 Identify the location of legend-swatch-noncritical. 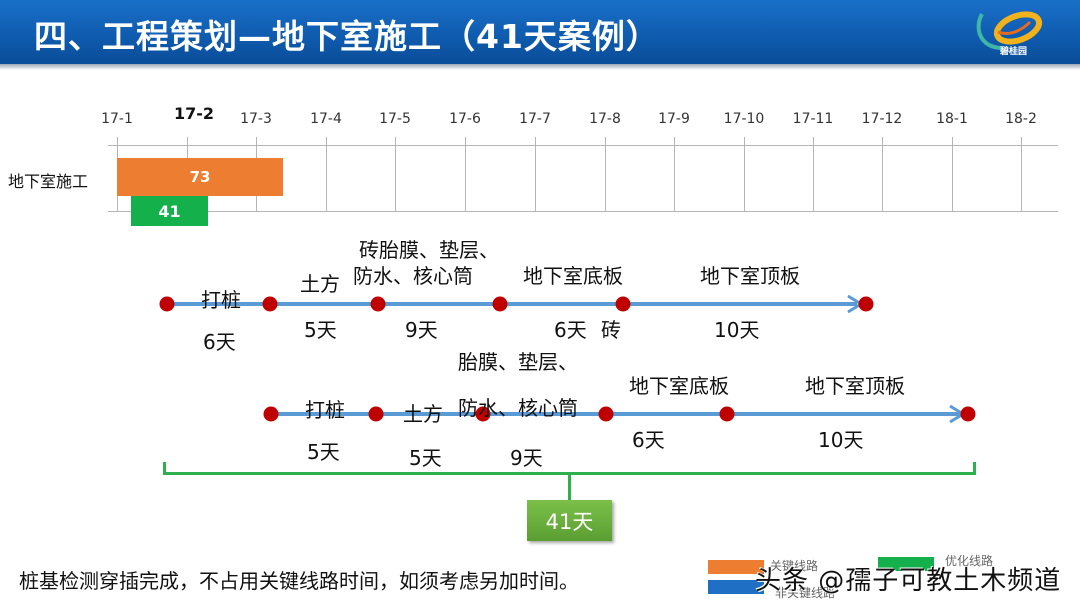
(736, 587).